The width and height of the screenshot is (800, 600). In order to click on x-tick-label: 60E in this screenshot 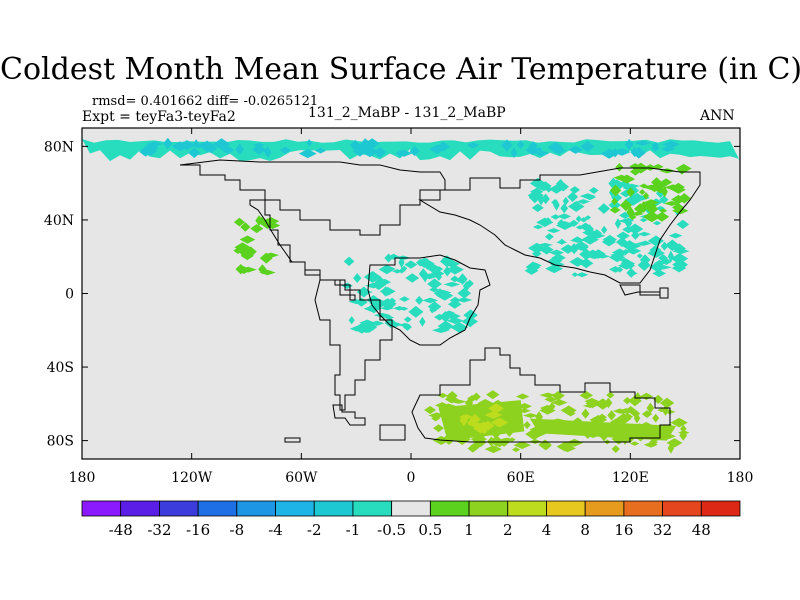, I will do `click(521, 478)`.